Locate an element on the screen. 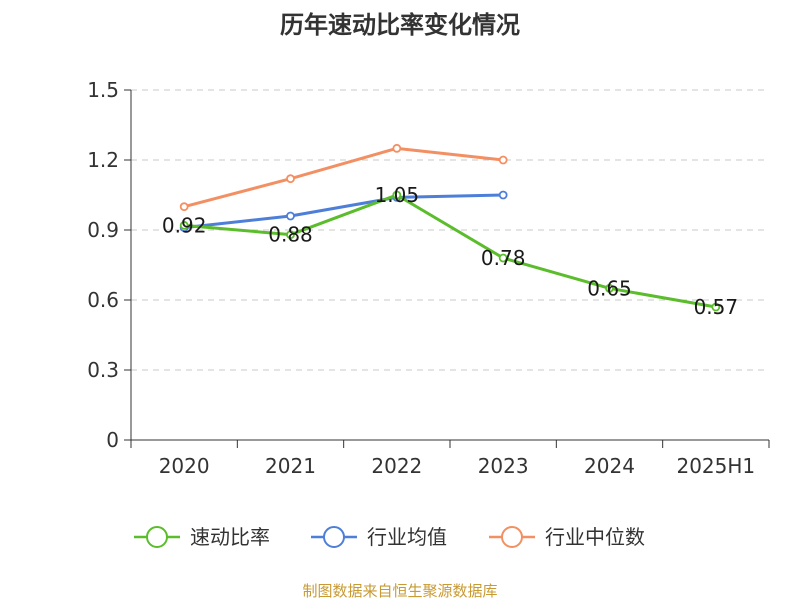 Image resolution: width=800 pixels, height=600 pixels. legend-label: 速动比率 is located at coordinates (230, 537).